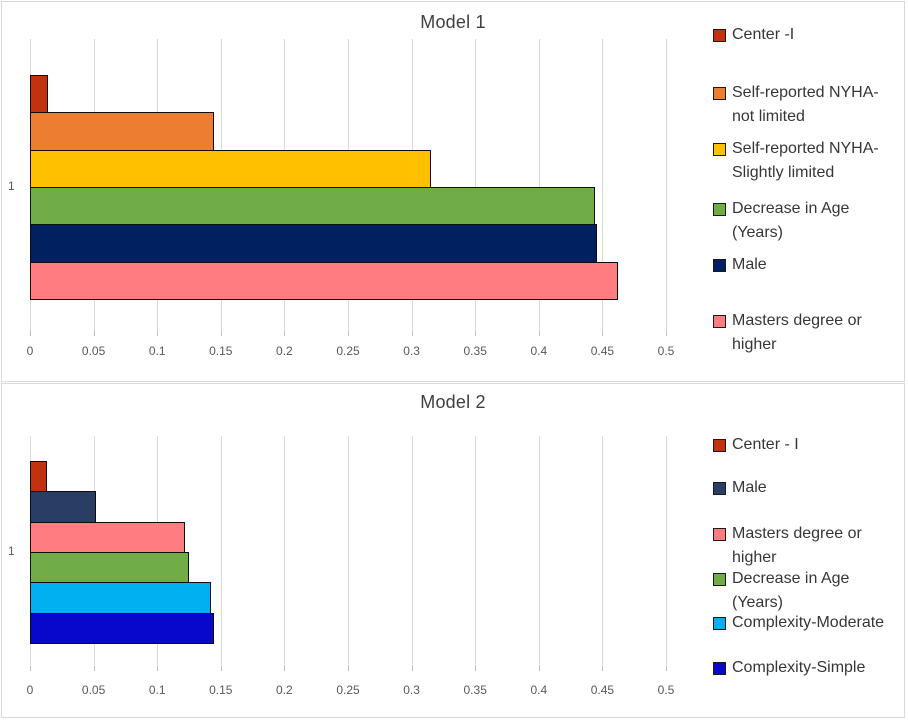 This screenshot has width=908, height=720. What do you see at coordinates (602, 351) in the screenshot?
I see `x-axis-tick-label: 0.45` at bounding box center [602, 351].